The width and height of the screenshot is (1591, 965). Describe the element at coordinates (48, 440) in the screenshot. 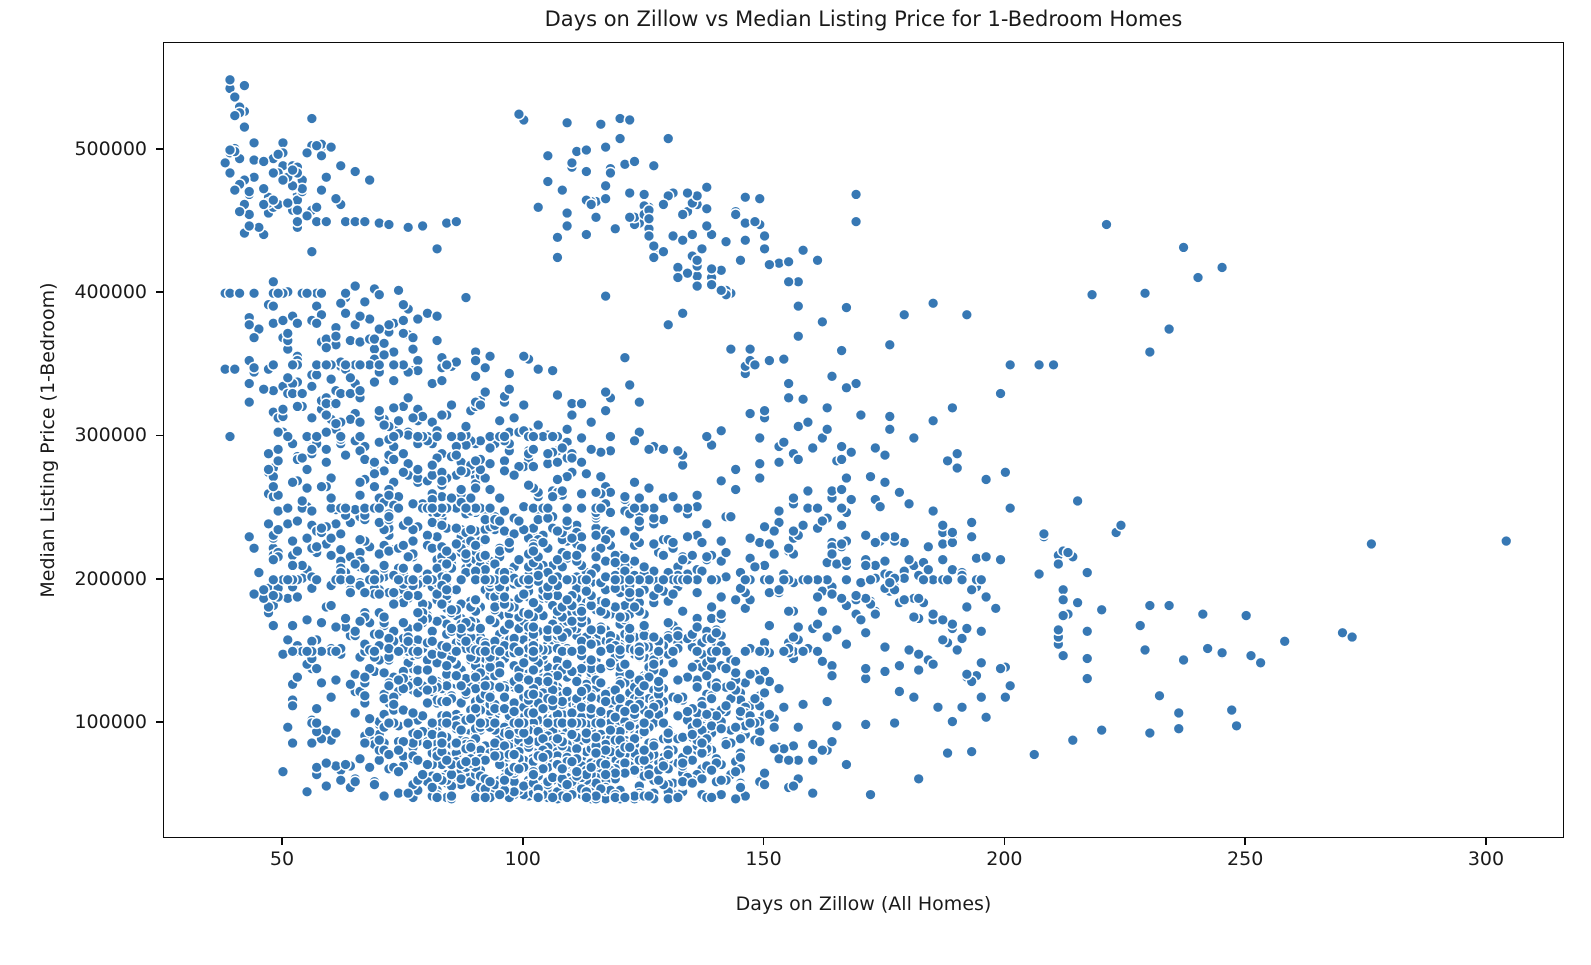

I see `y-axis-label: Median Listing Price (1-Bedroom)` at that location.